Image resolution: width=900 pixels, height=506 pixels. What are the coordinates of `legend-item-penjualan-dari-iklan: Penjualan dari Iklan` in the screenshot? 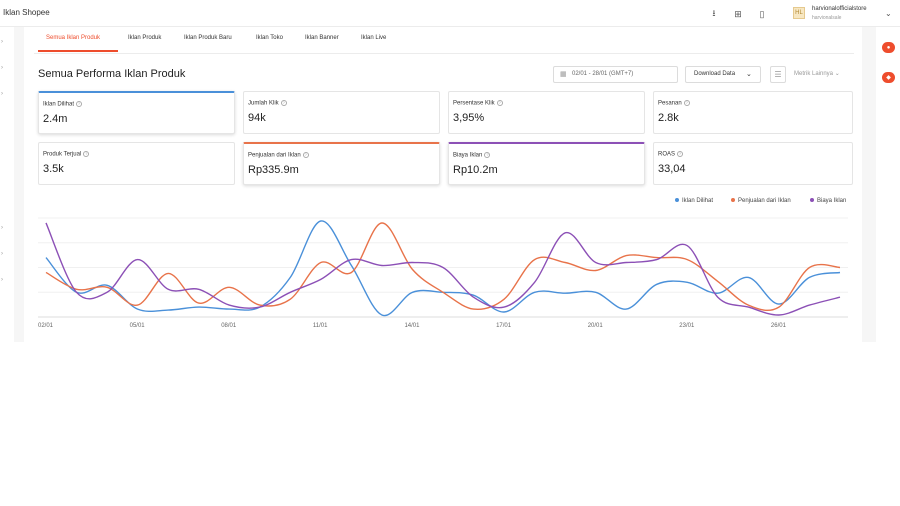 It's located at (761, 201).